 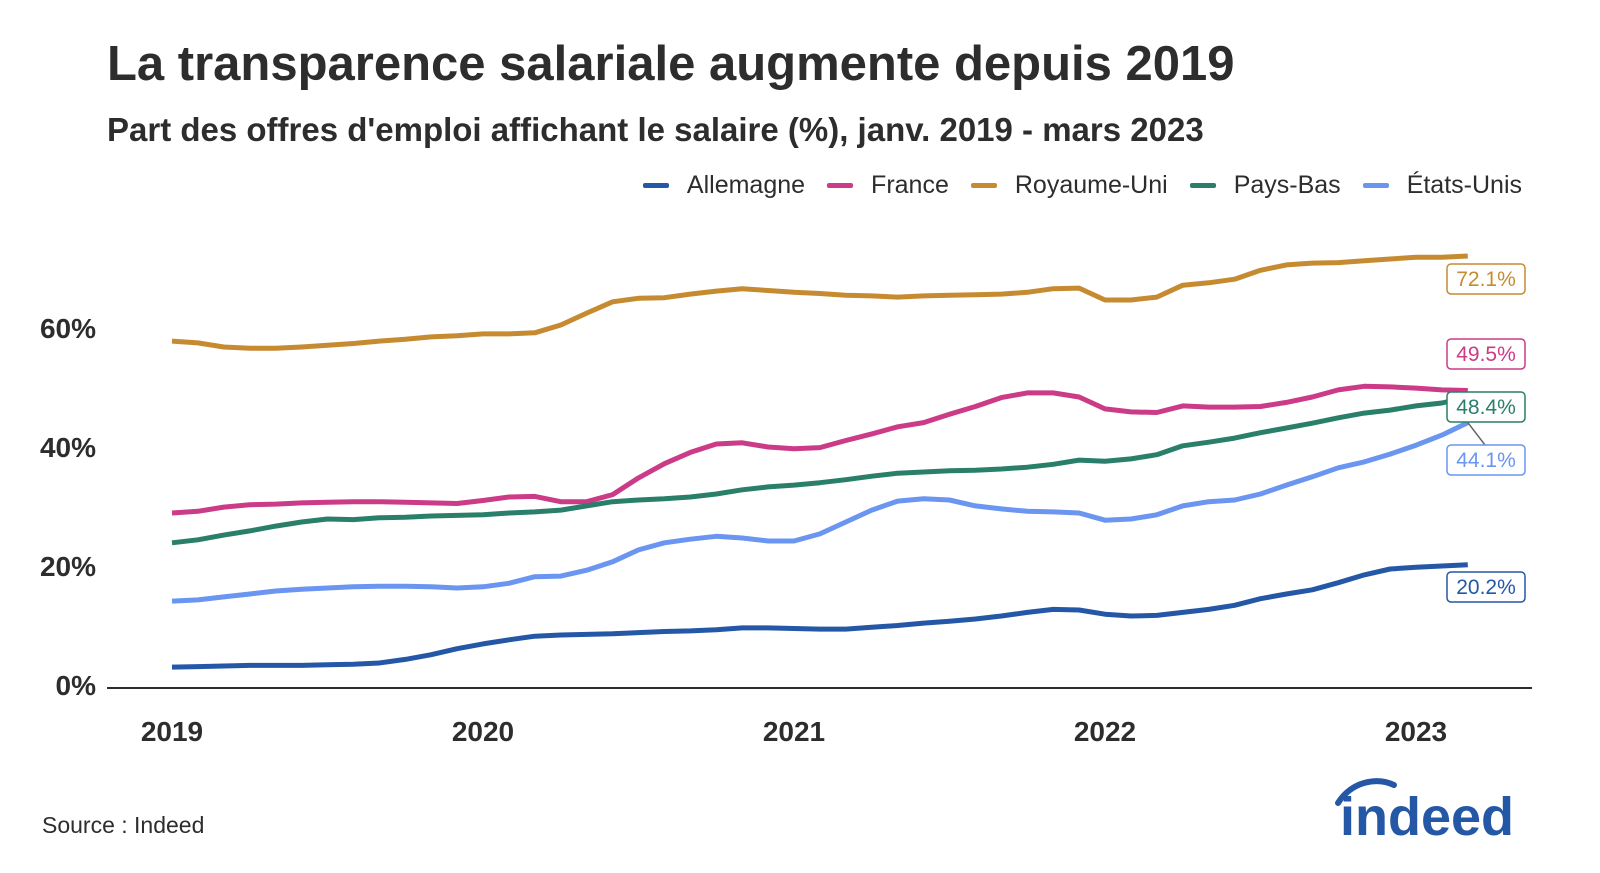 I want to click on series-line-royaume-uni, so click(x=819, y=302).